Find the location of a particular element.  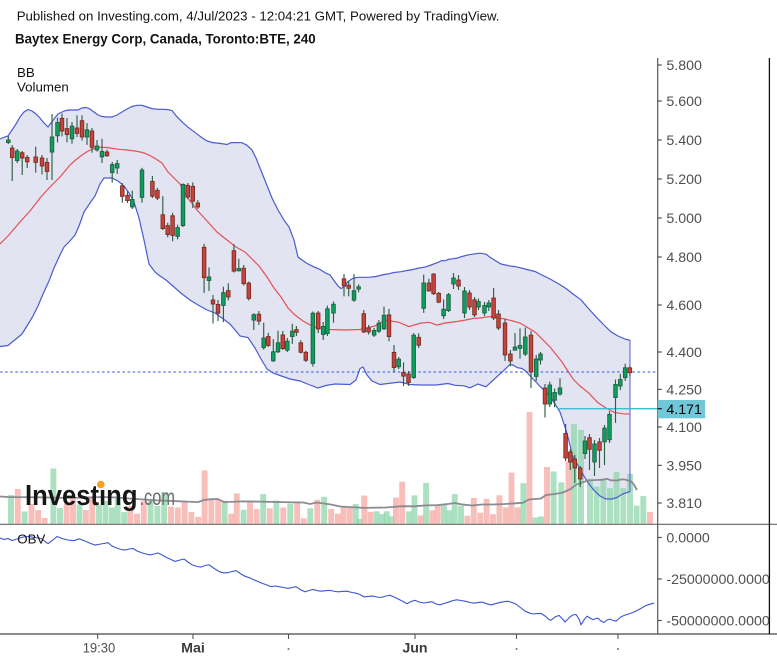

svg-text: 3.810 is located at coordinates (684, 504).